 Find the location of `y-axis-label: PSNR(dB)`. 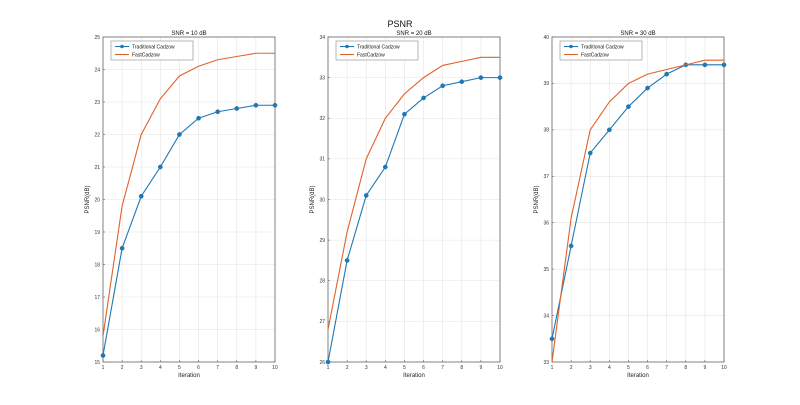

y-axis-label: PSNR(dB) is located at coordinates (537, 199).